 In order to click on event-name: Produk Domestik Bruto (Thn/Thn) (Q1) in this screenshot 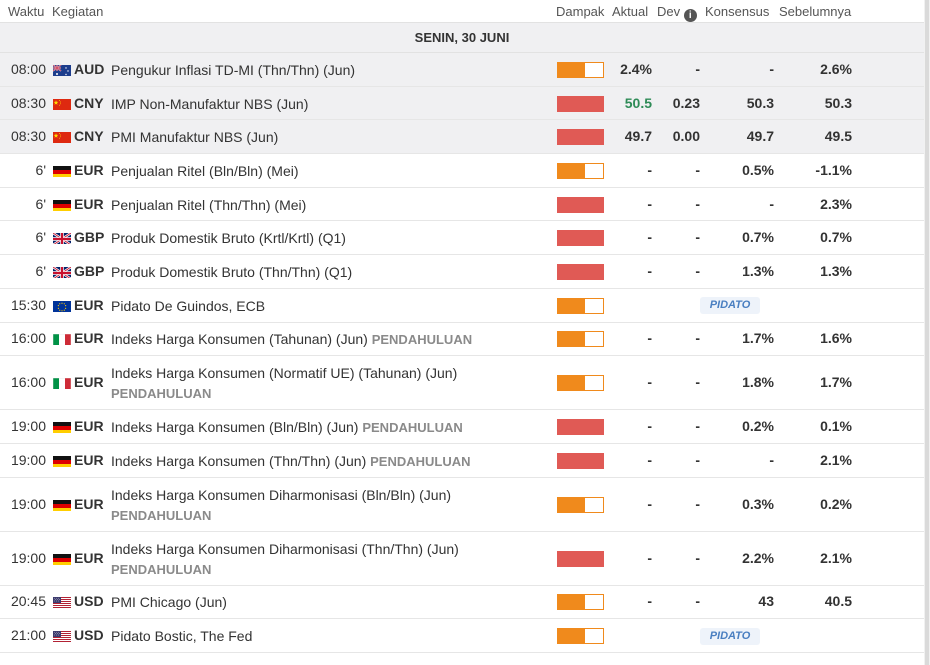, I will do `click(331, 272)`.